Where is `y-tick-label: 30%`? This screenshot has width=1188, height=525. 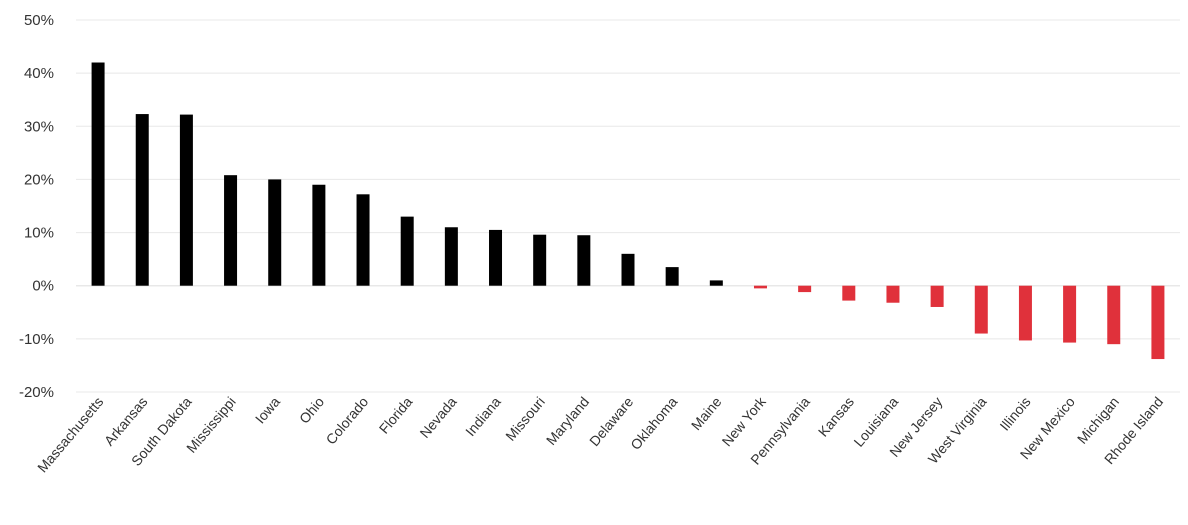
y-tick-label: 30% is located at coordinates (39, 126).